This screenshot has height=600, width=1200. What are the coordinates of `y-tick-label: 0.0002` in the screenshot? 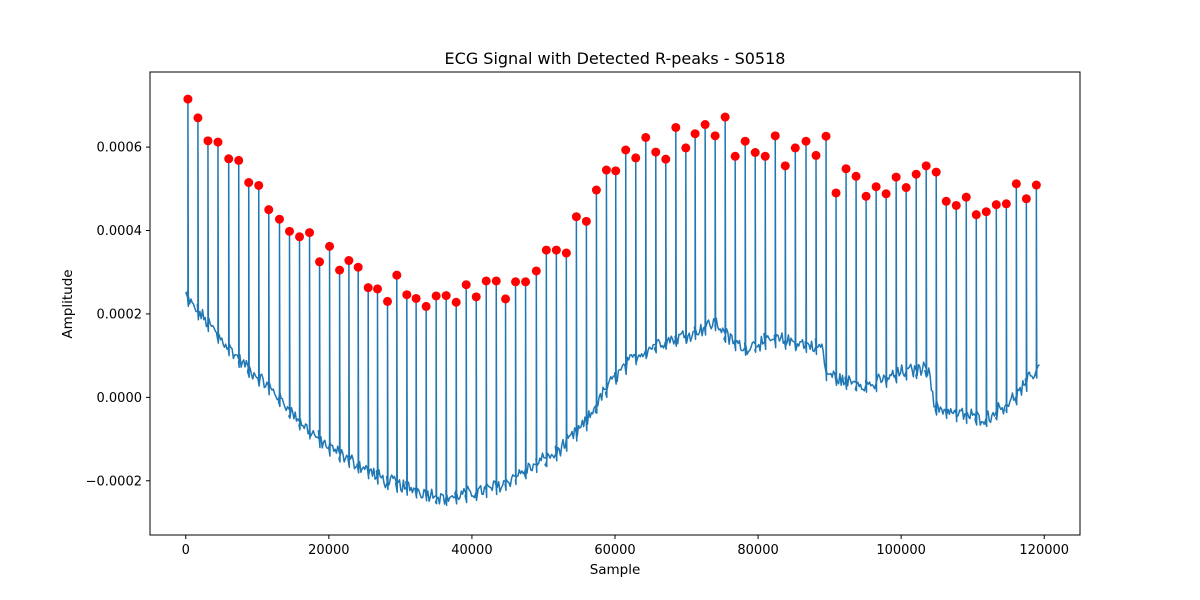 It's located at (120, 314).